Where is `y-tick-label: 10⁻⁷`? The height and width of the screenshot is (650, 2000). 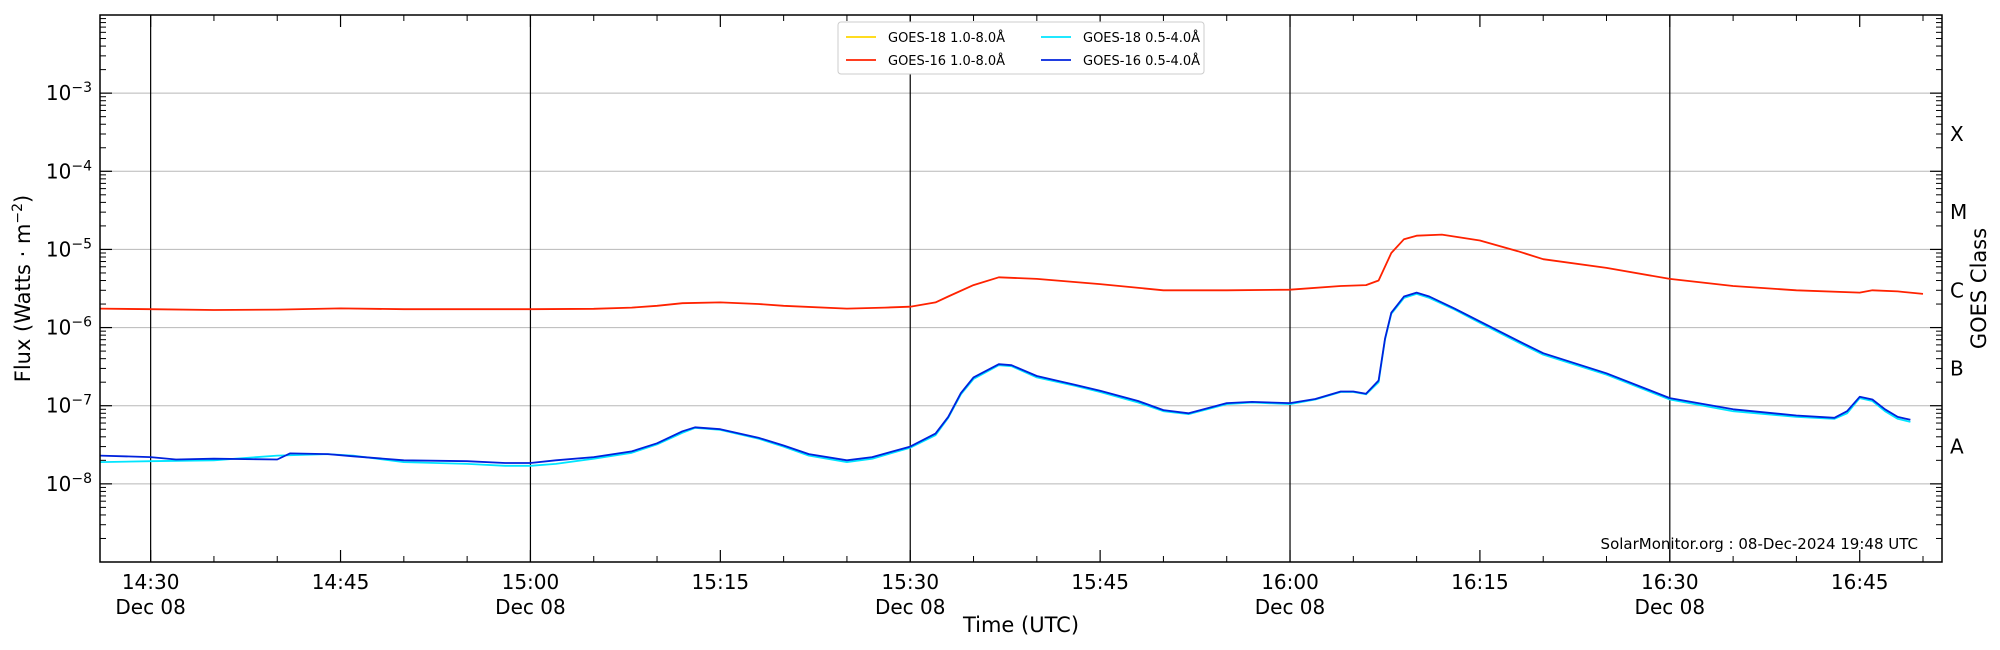 y-tick-label: 10⁻⁷ is located at coordinates (69, 405).